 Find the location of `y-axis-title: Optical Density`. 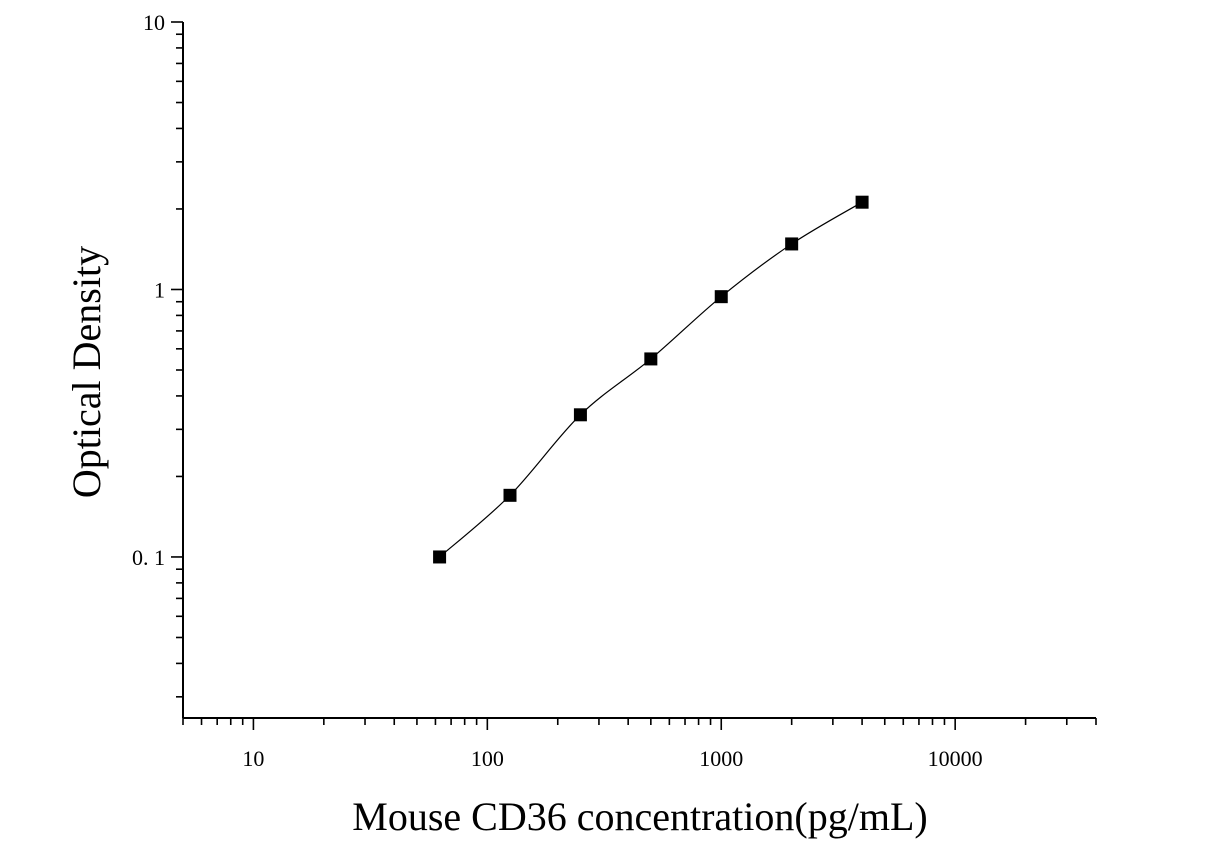

y-axis-title: Optical Density is located at coordinates (86, 372).